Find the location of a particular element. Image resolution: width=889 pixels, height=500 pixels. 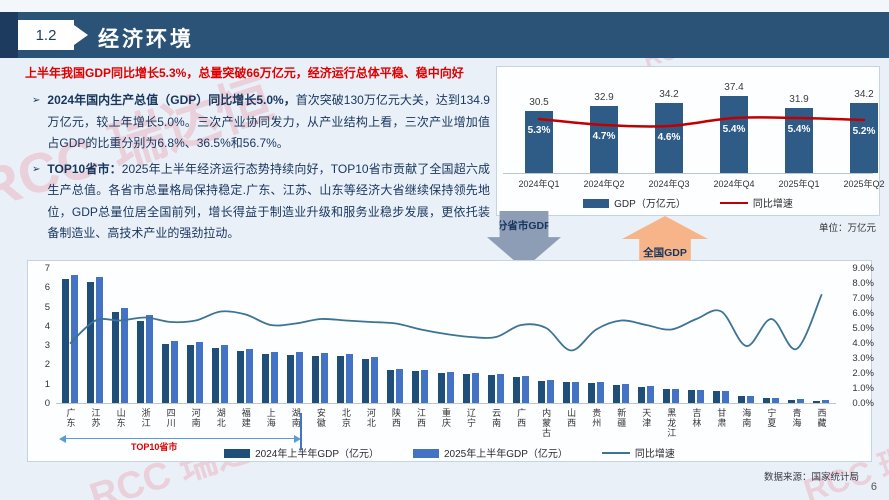

province-label: 山西 is located at coordinates (571, 418).